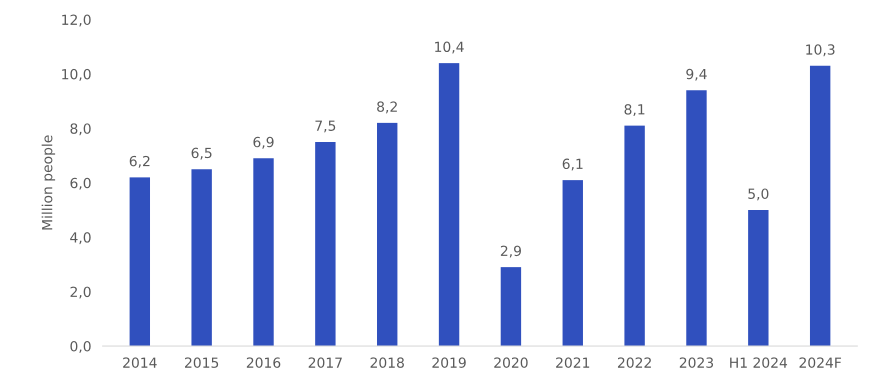  What do you see at coordinates (449, 48) in the screenshot?
I see `data-label: 10,4` at bounding box center [449, 48].